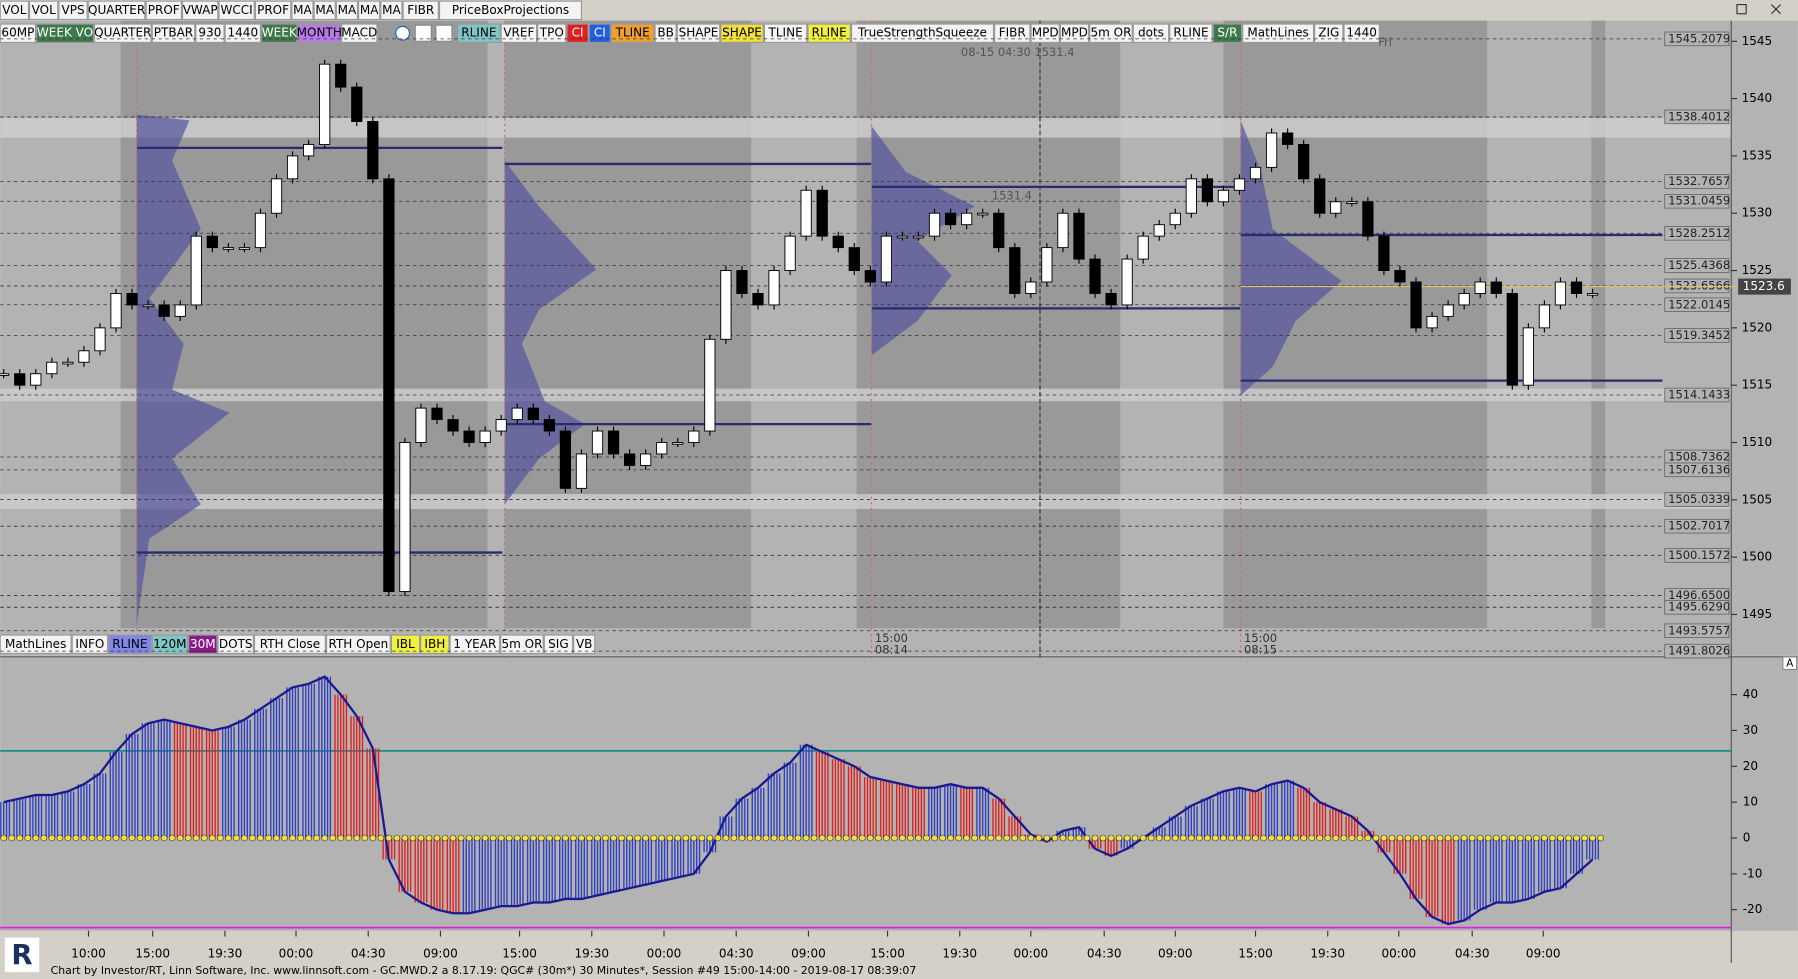 The width and height of the screenshot is (1798, 979). What do you see at coordinates (444, 33) in the screenshot?
I see `pencil-icon` at bounding box center [444, 33].